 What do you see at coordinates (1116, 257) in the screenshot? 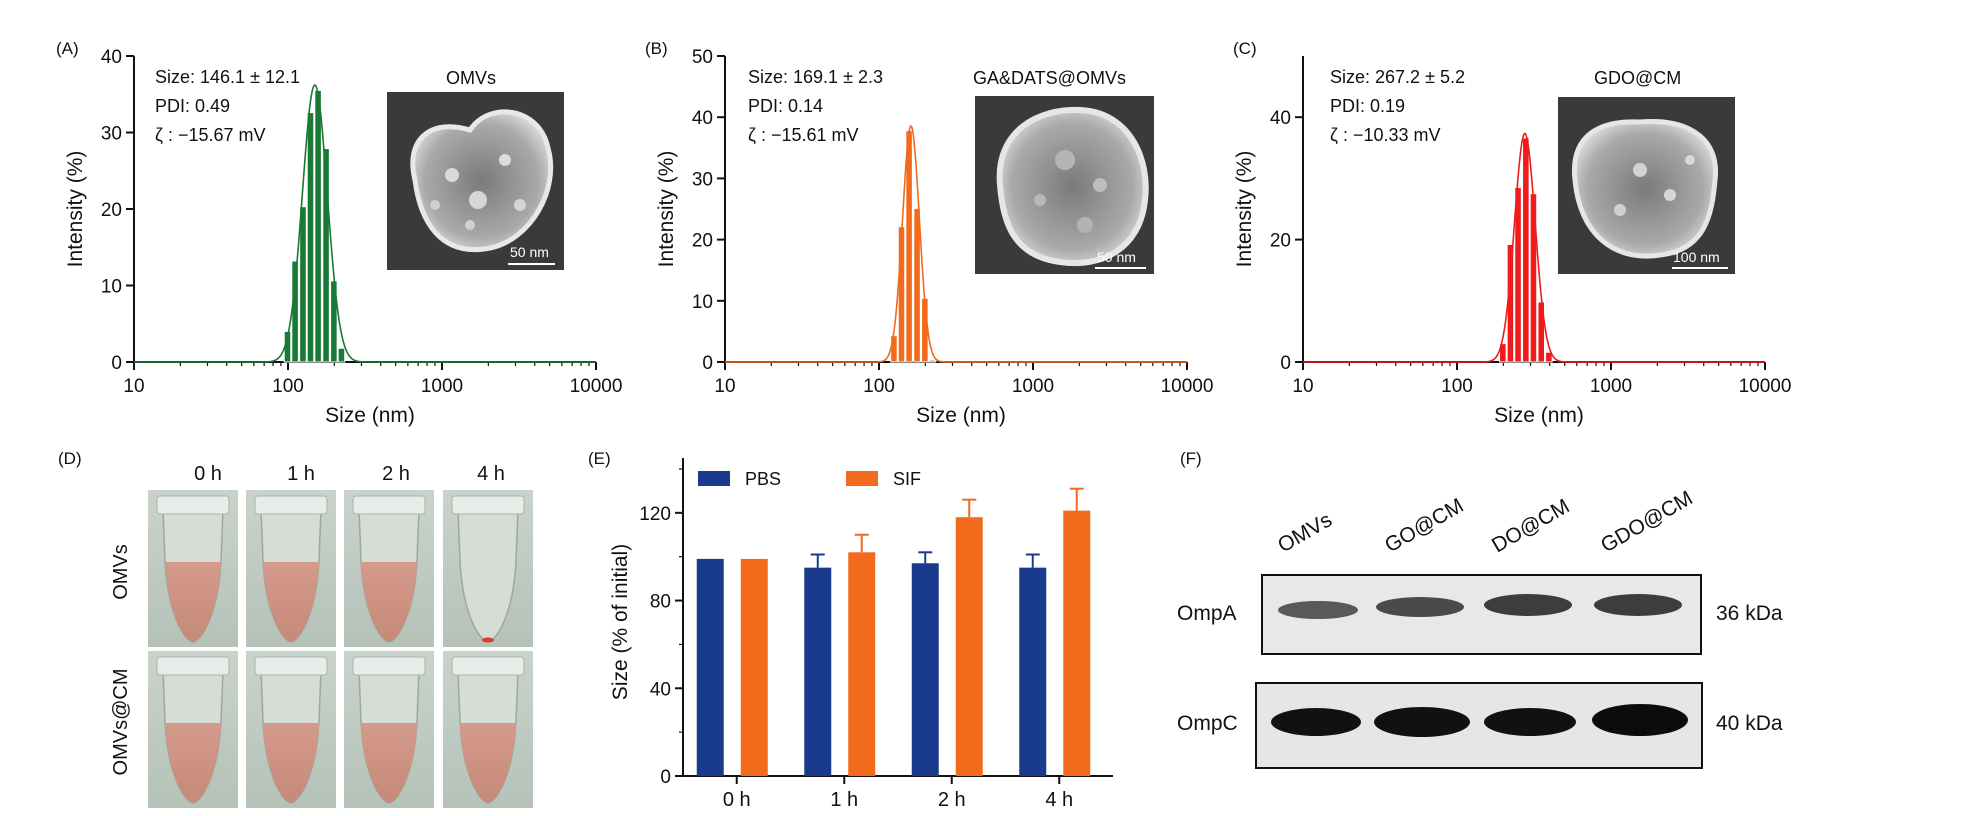
I see `panel-b-scalebar-label: 50 nm` at bounding box center [1116, 257].